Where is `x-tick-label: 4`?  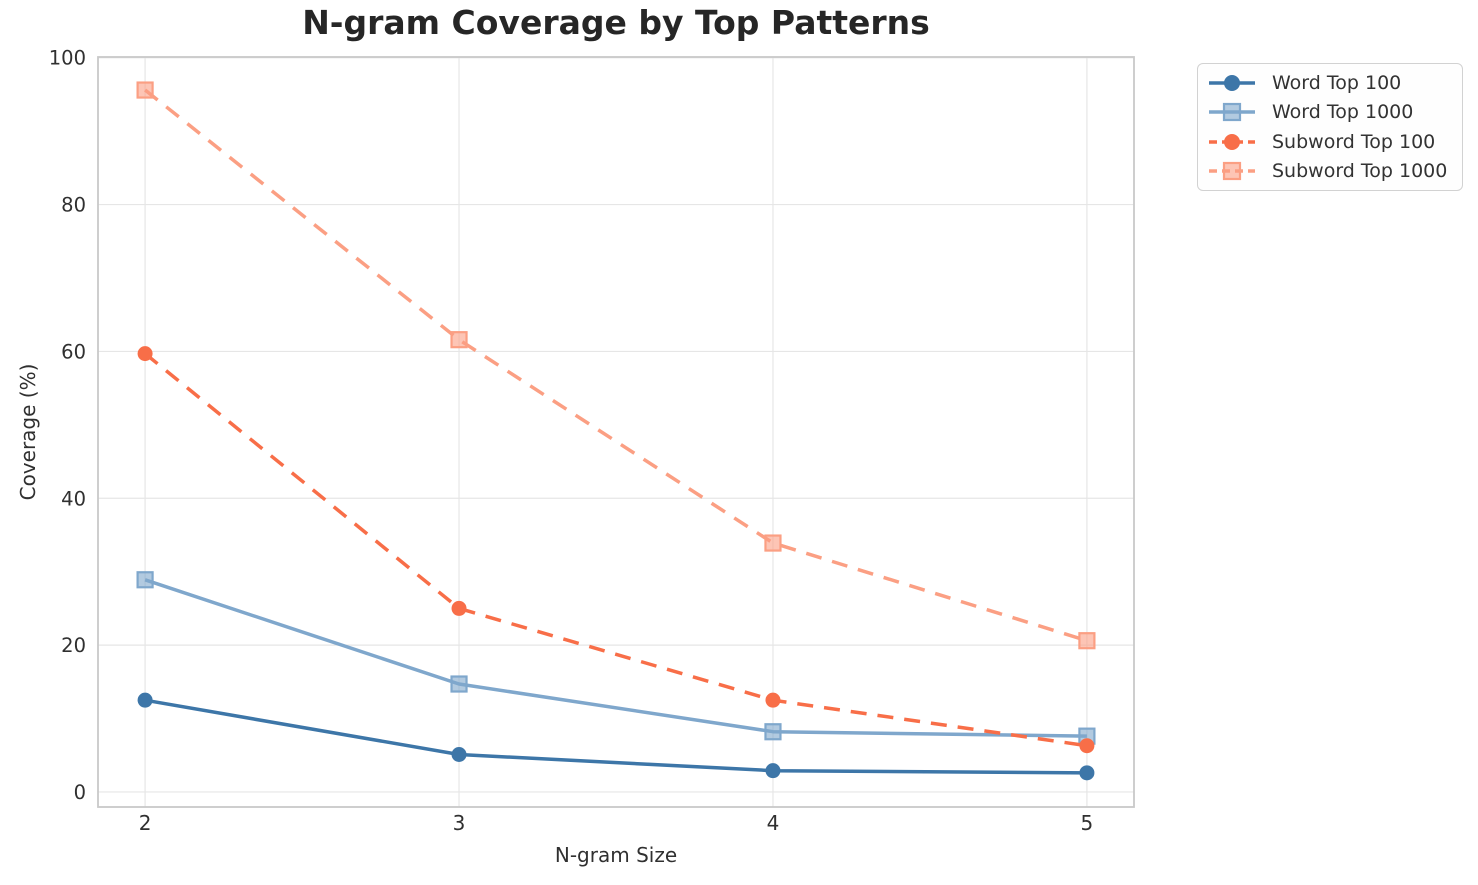
x-tick-label: 4 is located at coordinates (773, 823).